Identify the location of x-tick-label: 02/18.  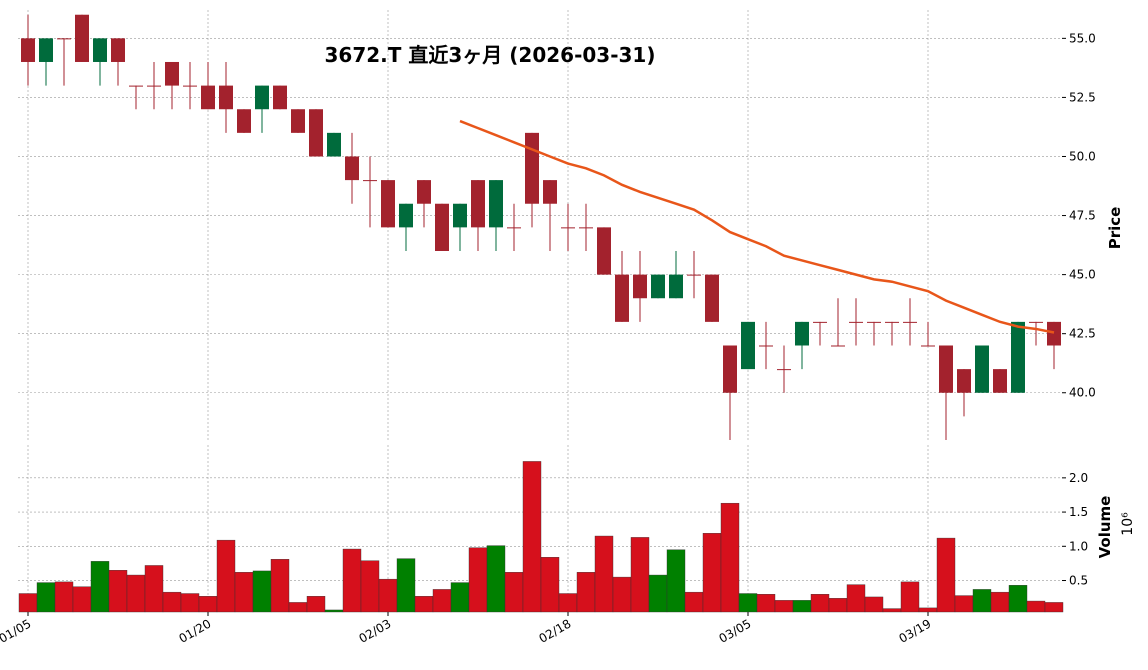
(555, 630).